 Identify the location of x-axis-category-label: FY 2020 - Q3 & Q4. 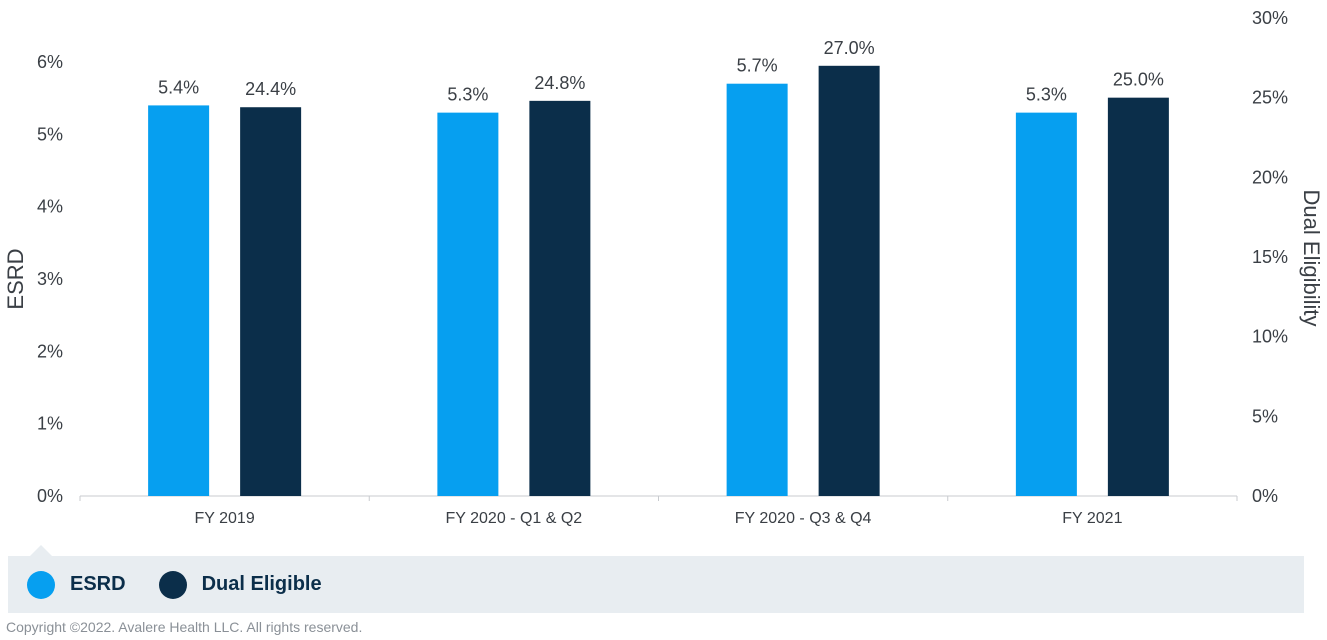
(803, 518).